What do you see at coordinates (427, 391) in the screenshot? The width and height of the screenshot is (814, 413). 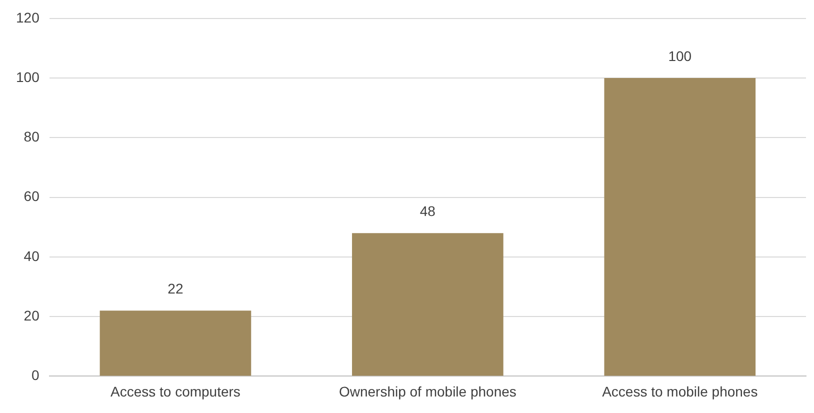 I see `x-tick-label: Ownership of mobile phones` at bounding box center [427, 391].